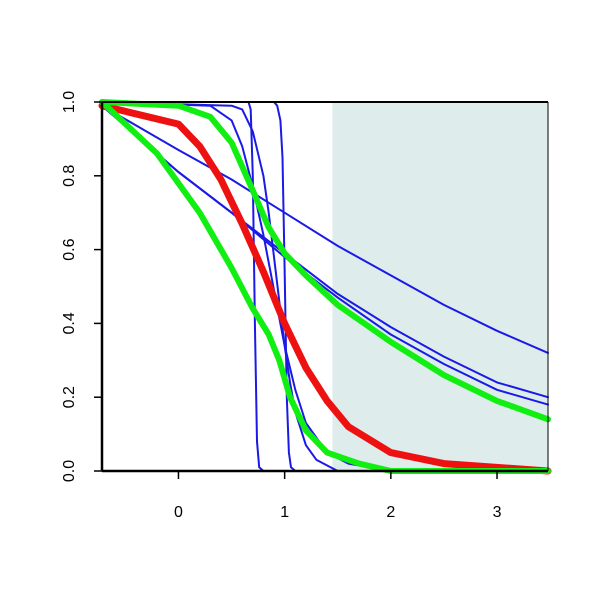 This screenshot has height=600, width=600. I want to click on y-tick-label: 1.0, so click(69, 102).